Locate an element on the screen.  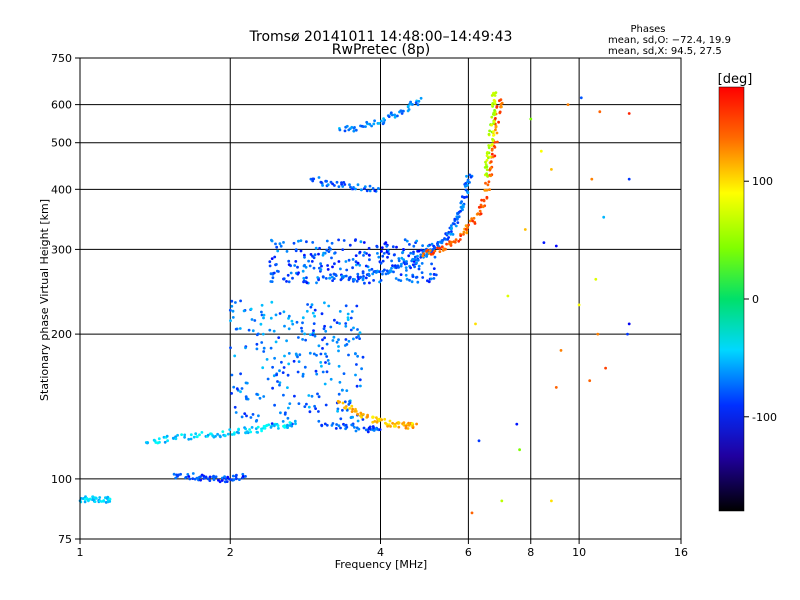
x-tick-label-8: 8 is located at coordinates (530, 552).